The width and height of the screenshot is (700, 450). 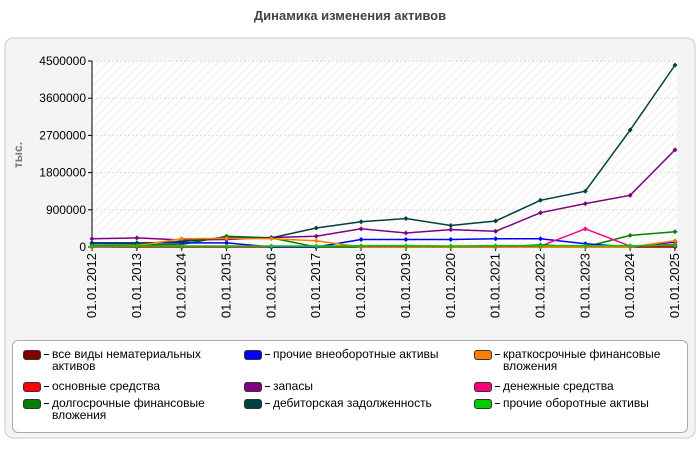 I want to click on x-tick-label: 01.01.2021, so click(x=495, y=285).